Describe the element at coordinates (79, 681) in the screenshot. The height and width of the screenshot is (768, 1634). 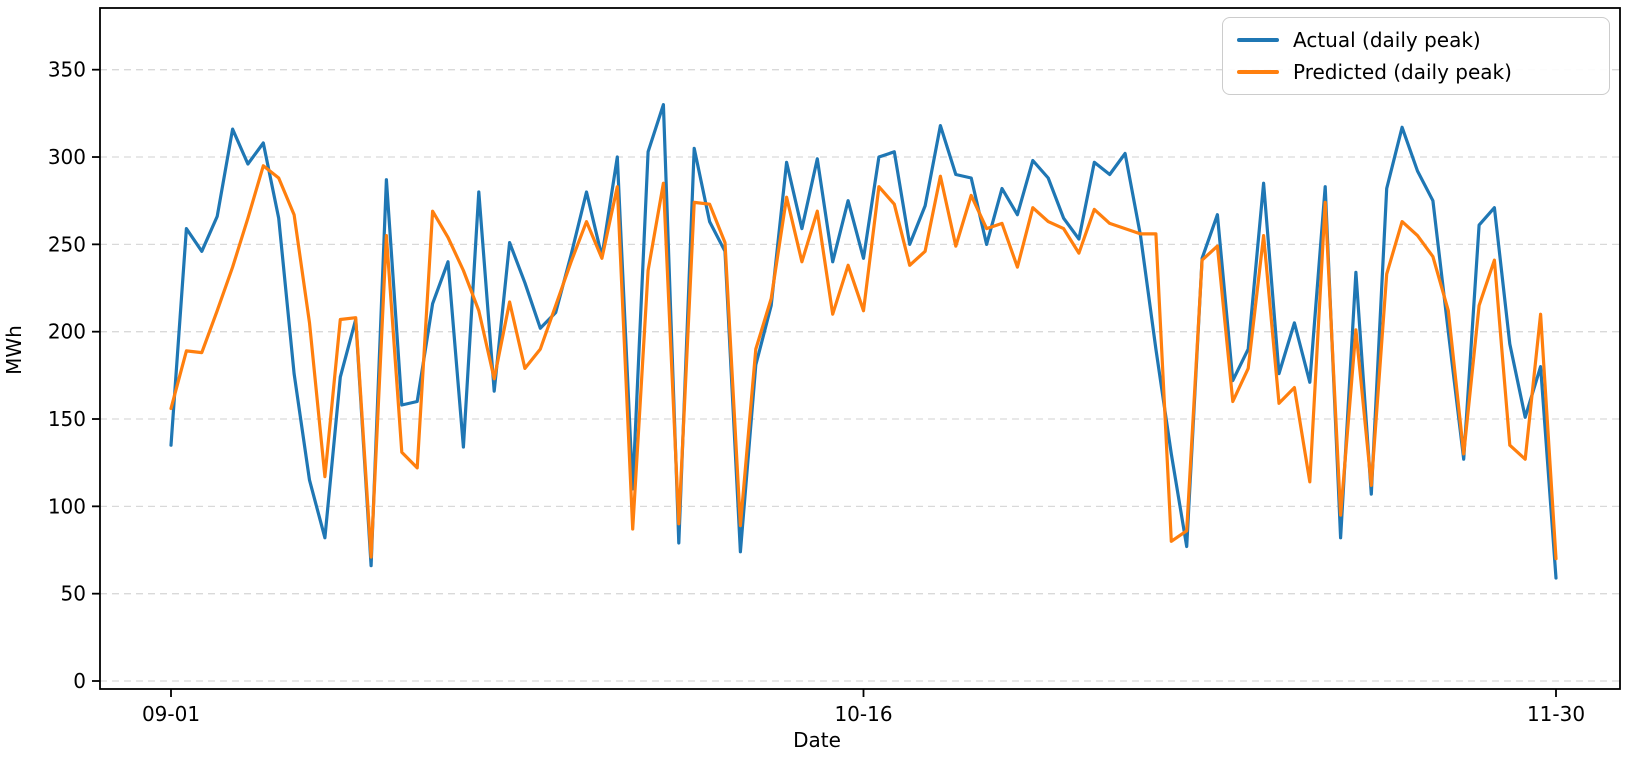
I see `y-tick-label: 0` at that location.